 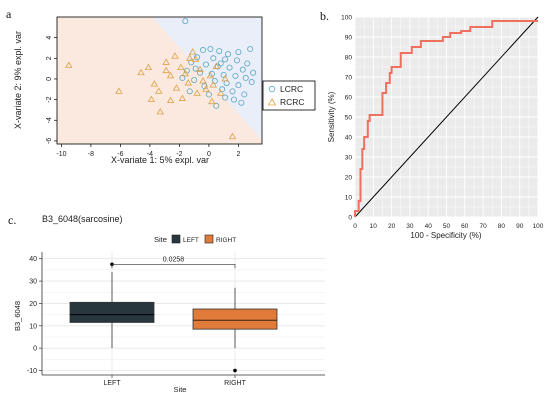 What do you see at coordinates (209, 154) in the screenshot?
I see `scatter-x-tick-label: 0` at bounding box center [209, 154].